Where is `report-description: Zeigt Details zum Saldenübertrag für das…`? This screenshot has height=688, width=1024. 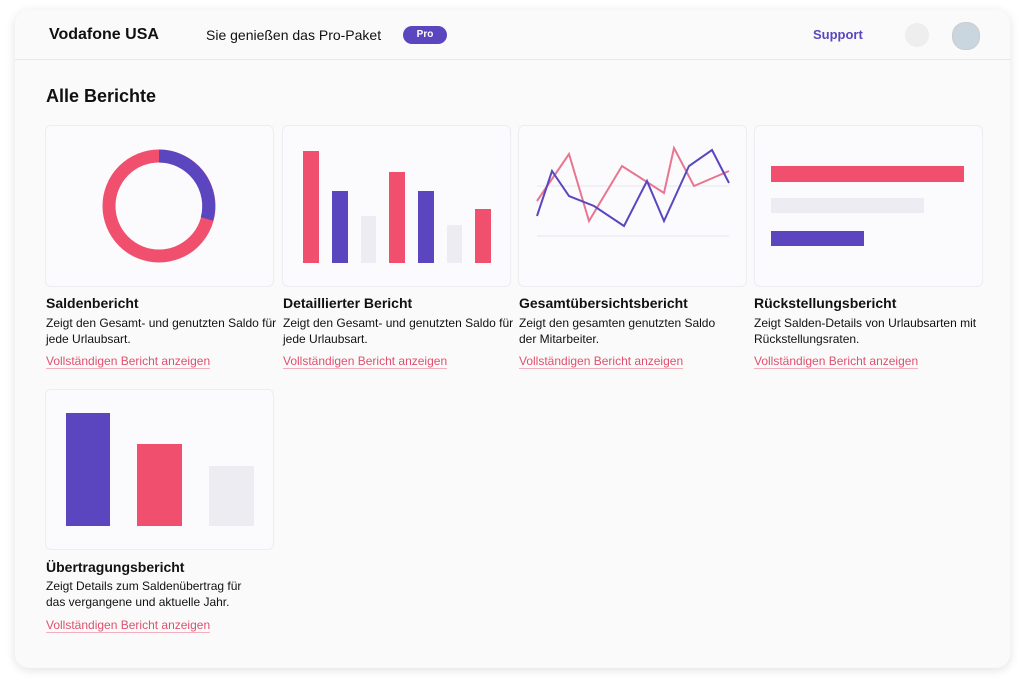
report-description: Zeigt Details zum Saldenübertrag für das… is located at coordinates (144, 594).